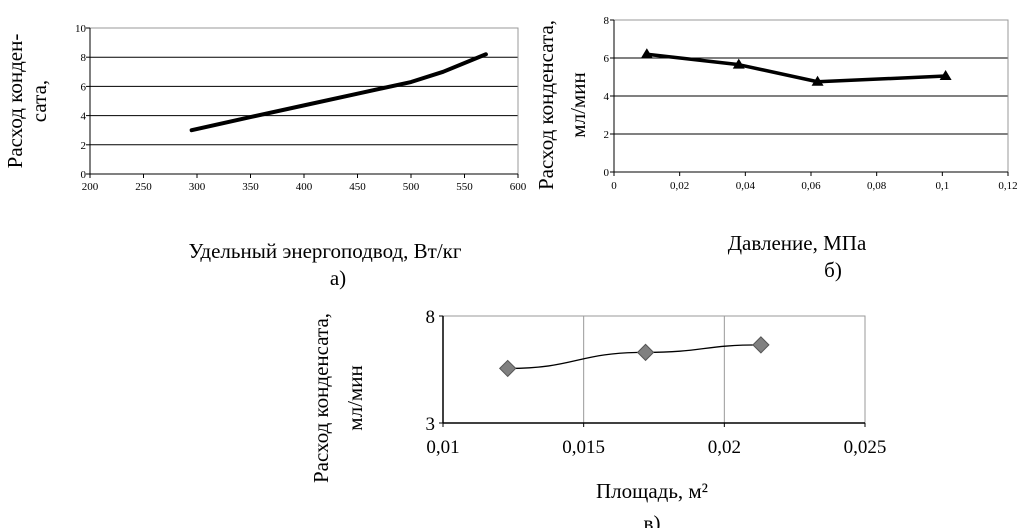  What do you see at coordinates (15, 101) in the screenshot?
I see `y-axis-title: Расход конден-` at bounding box center [15, 101].